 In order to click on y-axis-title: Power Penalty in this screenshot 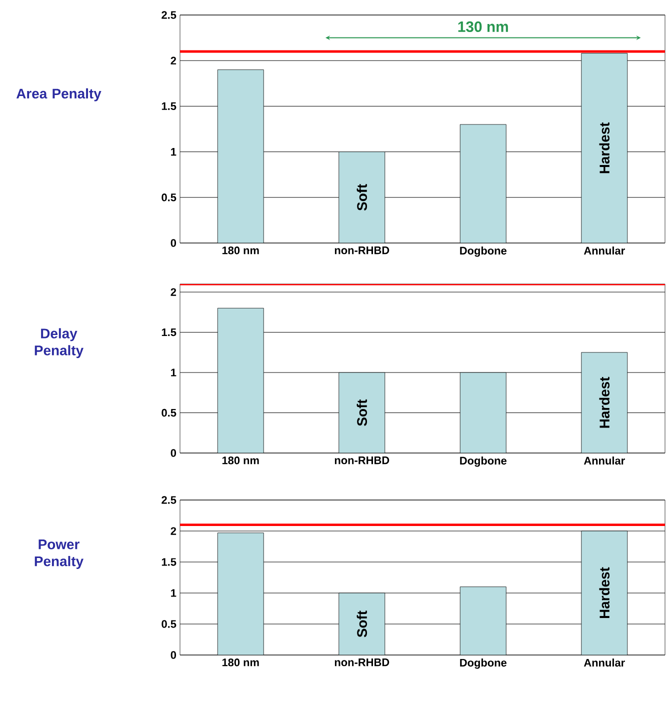, I will do `click(59, 554)`.